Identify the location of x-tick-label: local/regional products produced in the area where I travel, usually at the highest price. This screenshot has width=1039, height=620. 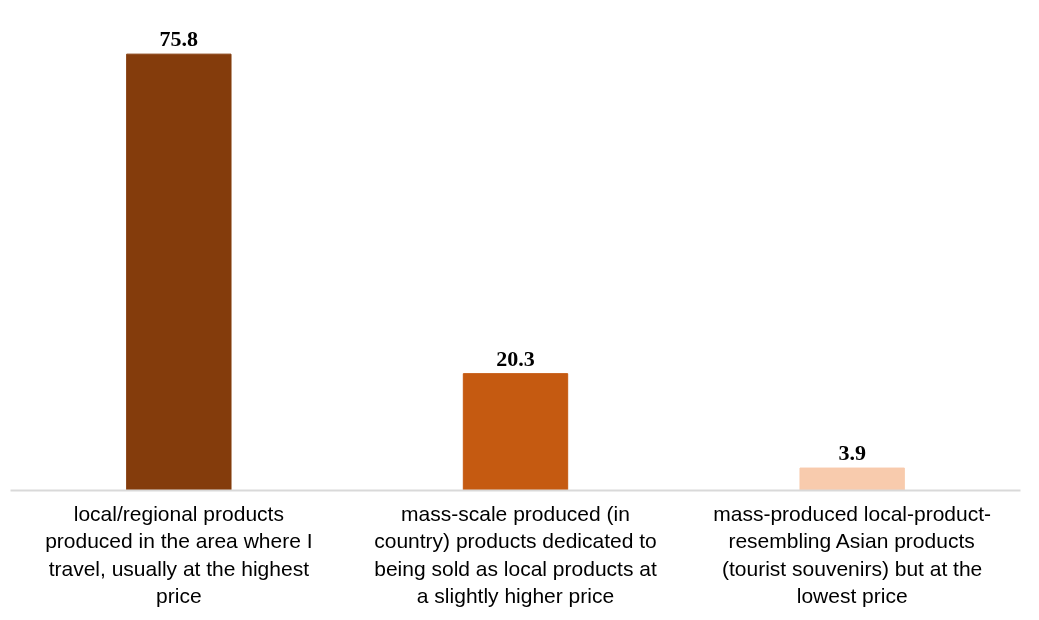
(179, 554).